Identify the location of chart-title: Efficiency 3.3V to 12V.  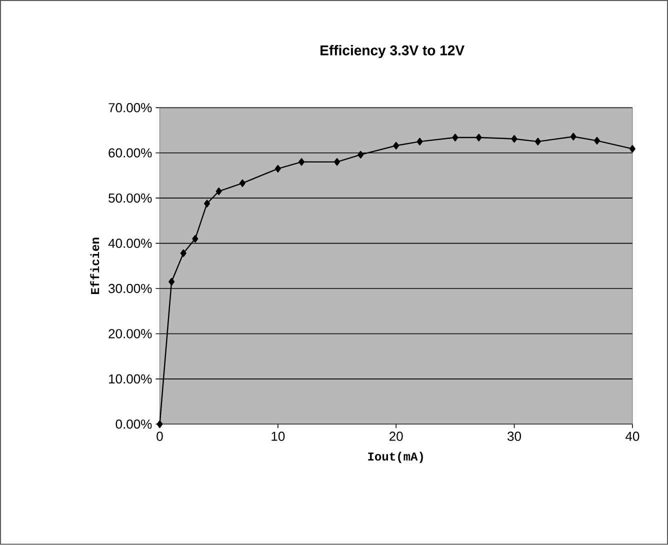
(392, 51).